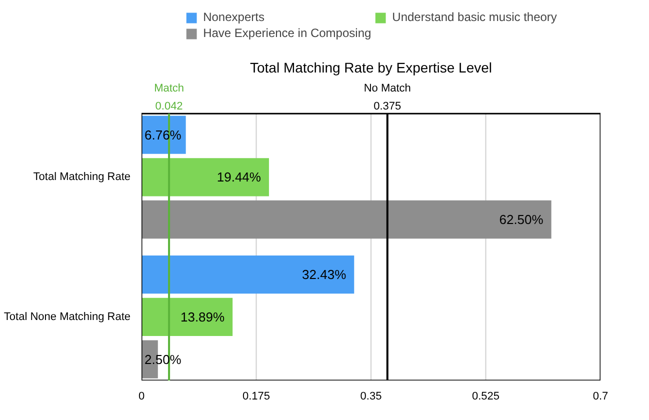  I want to click on data-label: 62.50%, so click(521, 219).